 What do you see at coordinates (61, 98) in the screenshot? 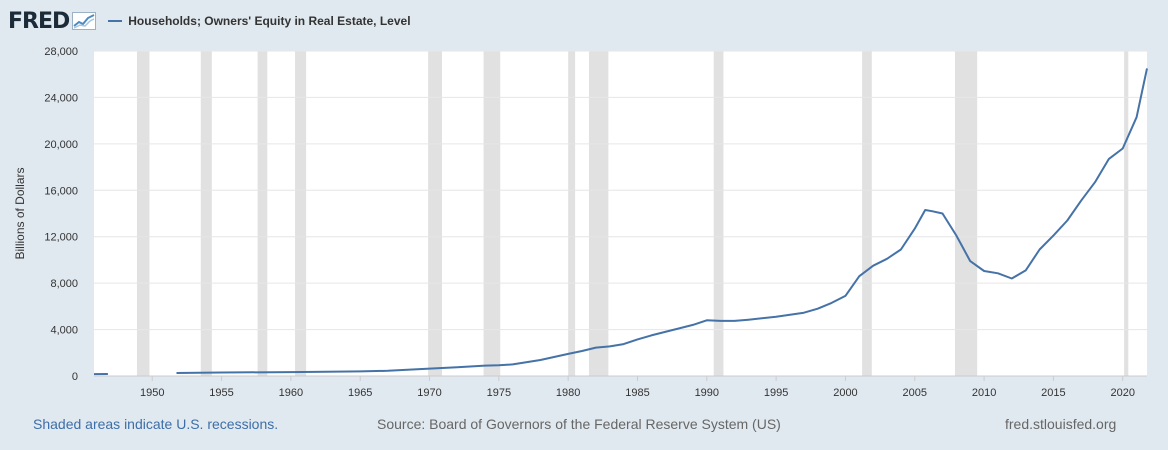
I see `y-tick-label: 24,000` at bounding box center [61, 98].